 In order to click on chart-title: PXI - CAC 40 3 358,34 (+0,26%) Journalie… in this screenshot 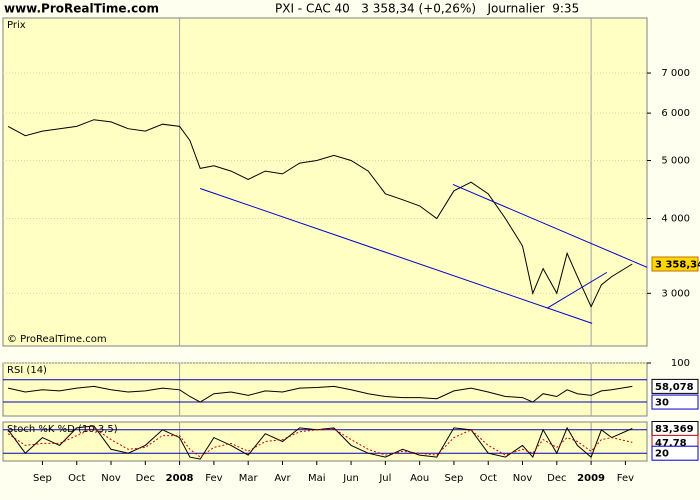, I will do `click(427, 9)`.